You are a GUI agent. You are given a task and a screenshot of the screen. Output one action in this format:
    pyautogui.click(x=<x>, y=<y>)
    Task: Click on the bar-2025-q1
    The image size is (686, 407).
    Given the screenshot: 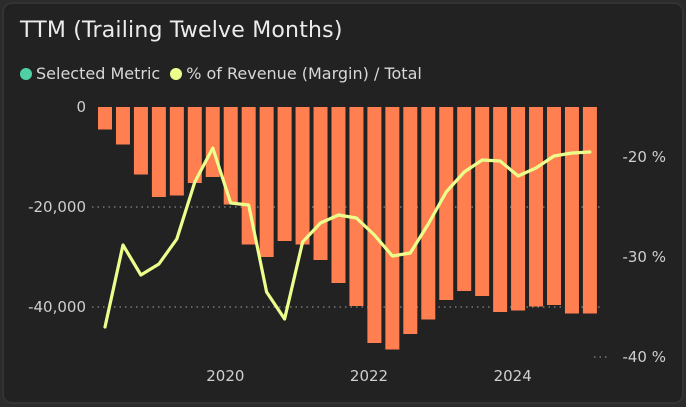 What is the action you would take?
    pyautogui.click(x=589, y=210)
    